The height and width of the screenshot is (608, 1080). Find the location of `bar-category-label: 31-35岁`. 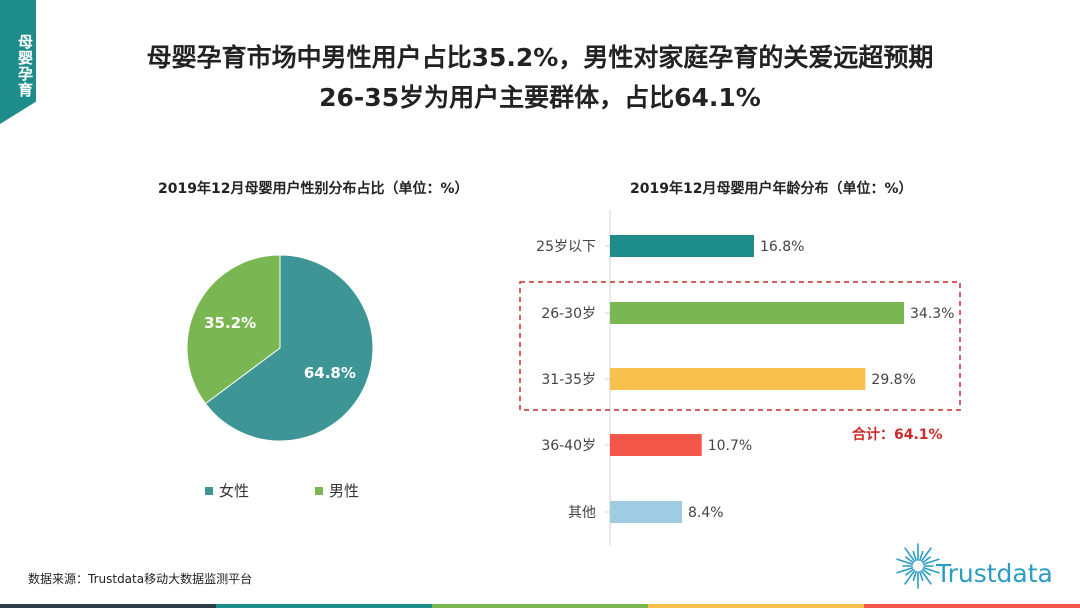

bar-category-label: 31-35岁 is located at coordinates (568, 380).